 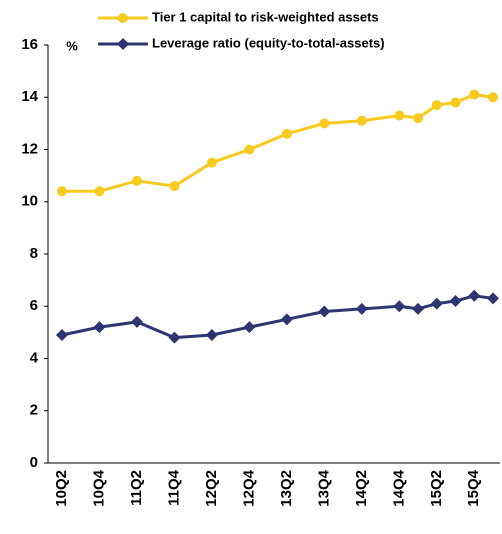 What do you see at coordinates (29, 44) in the screenshot?
I see `y-tick-label: 16` at bounding box center [29, 44].